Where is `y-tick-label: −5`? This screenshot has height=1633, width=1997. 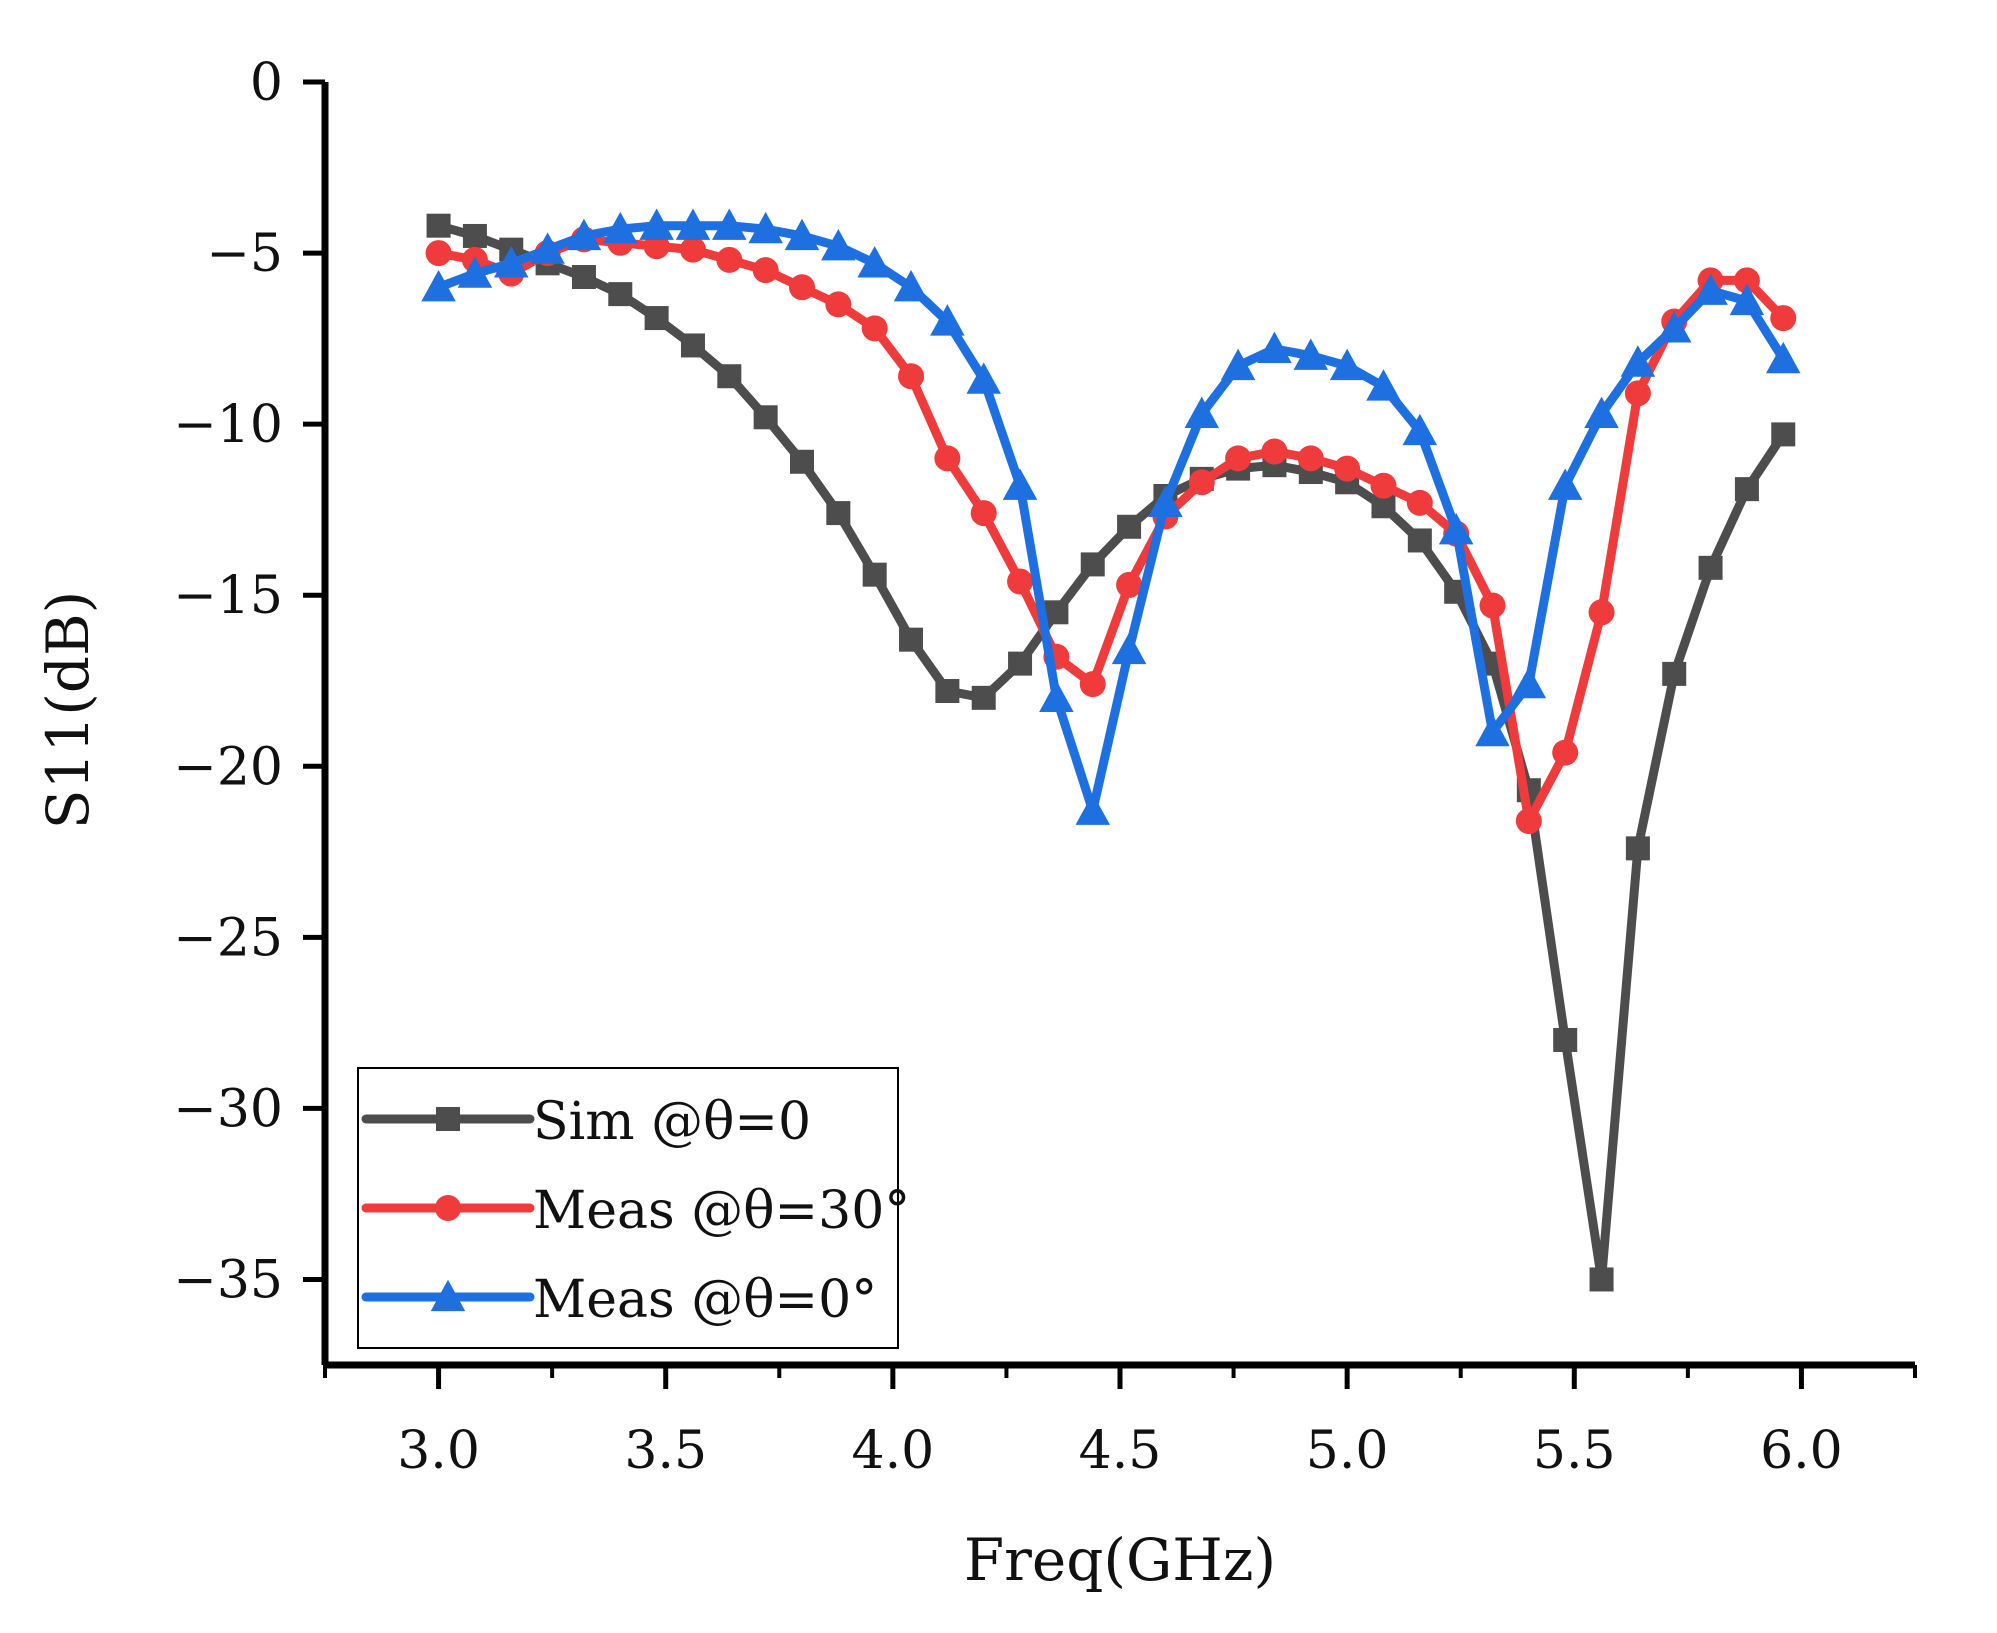
y-tick-label: −5 is located at coordinates (244, 254).